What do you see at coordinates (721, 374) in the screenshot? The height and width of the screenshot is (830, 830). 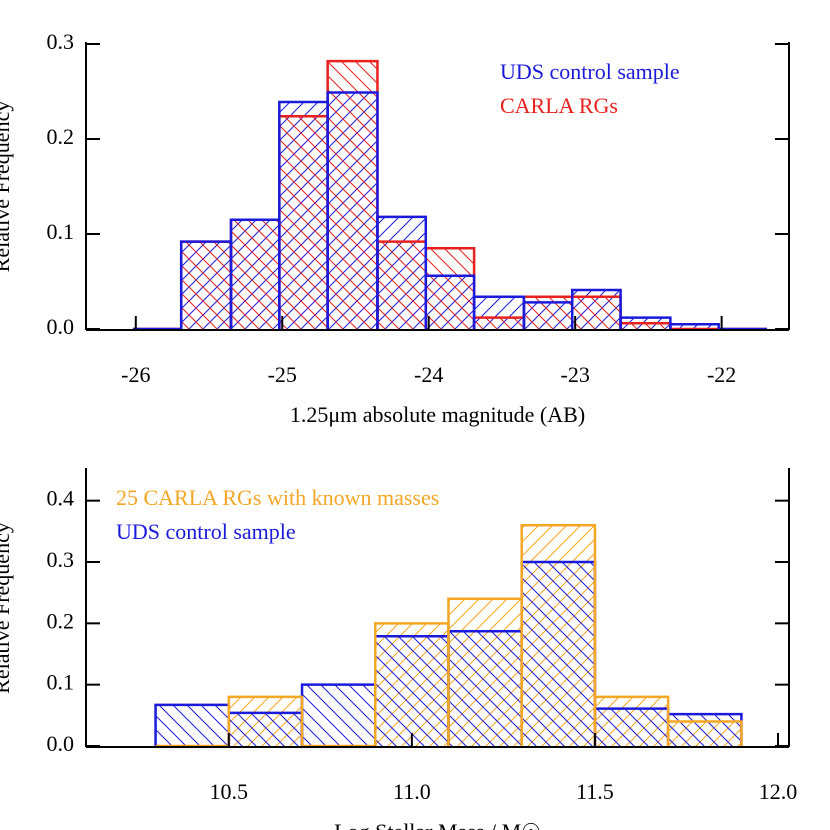 I see `x-tick-label: -22` at bounding box center [721, 374].